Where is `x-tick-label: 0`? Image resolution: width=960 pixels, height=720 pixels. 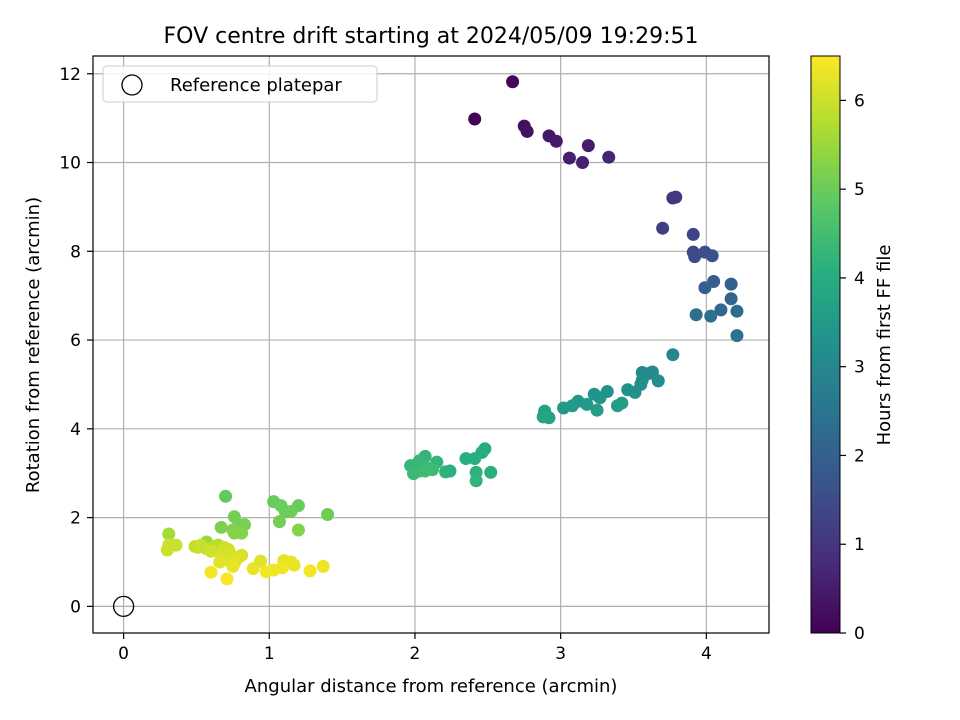
x-tick-label: 0 is located at coordinates (123, 654).